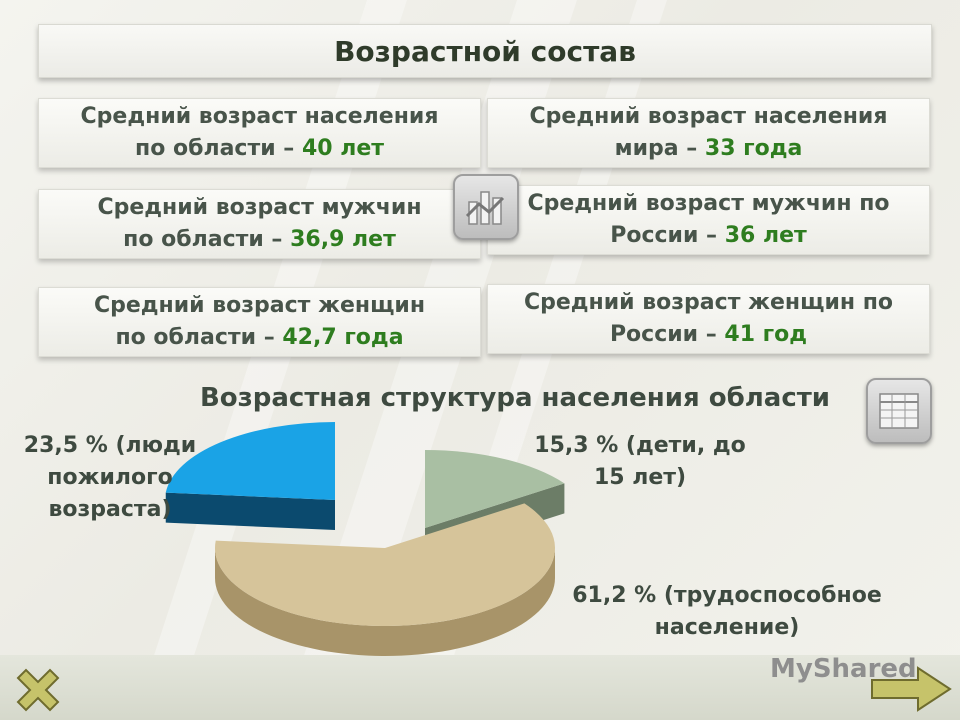 Image resolution: width=960 pixels, height=720 pixels. What do you see at coordinates (343, 337) in the screenshot?
I see `stat-value: 42,7 года` at bounding box center [343, 337].